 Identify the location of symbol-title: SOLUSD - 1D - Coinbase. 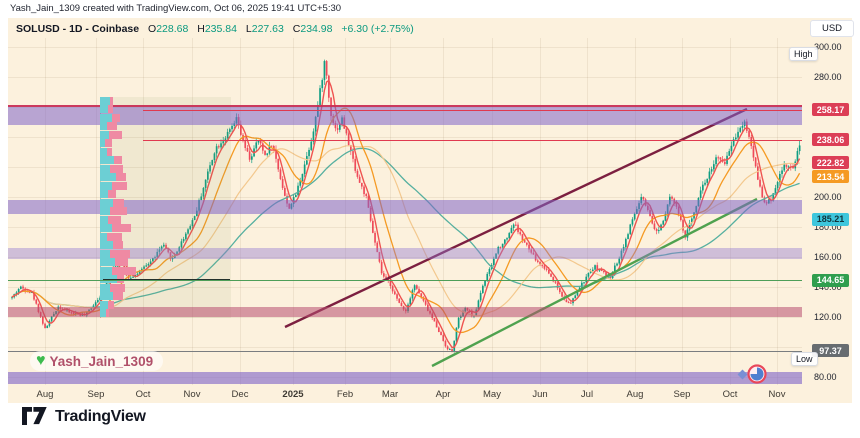
(78, 29).